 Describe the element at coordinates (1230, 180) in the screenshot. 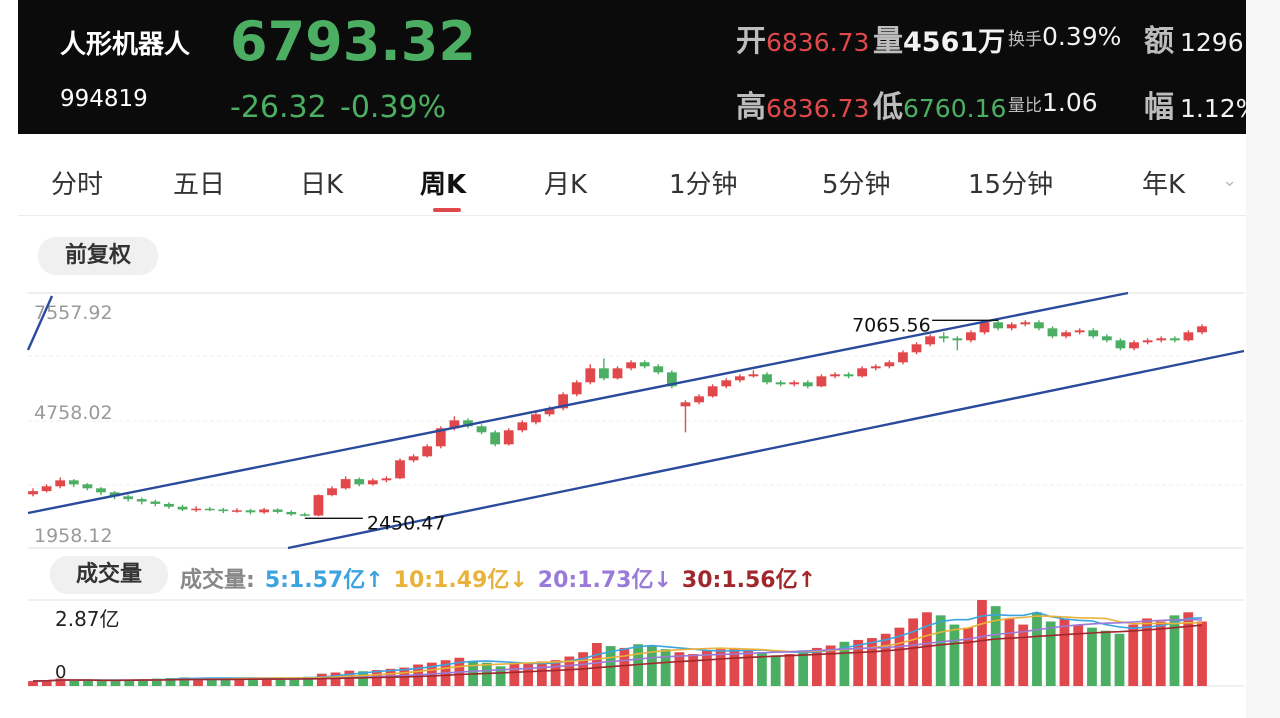

I see `chevron-down-icon: ⌄` at that location.